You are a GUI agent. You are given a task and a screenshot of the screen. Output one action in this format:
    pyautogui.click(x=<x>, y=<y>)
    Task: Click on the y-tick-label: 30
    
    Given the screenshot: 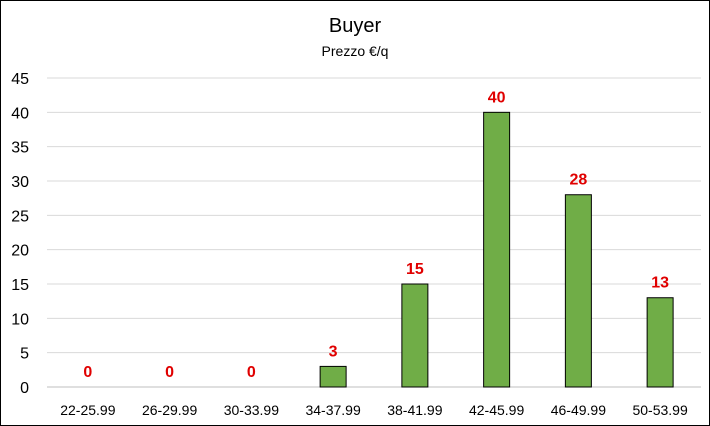 What is the action you would take?
    pyautogui.click(x=20, y=182)
    